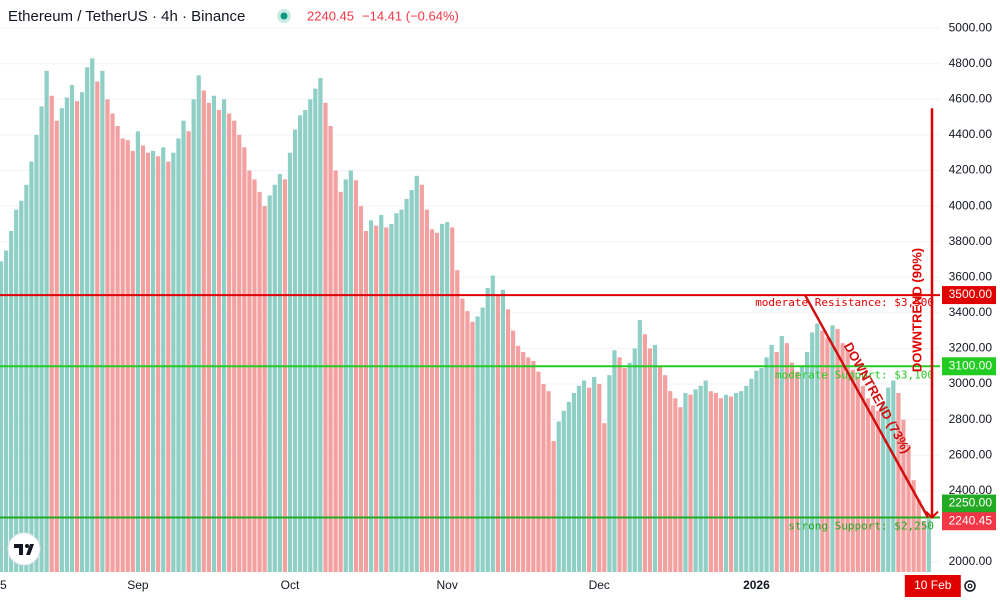 The image size is (1000, 600). Describe the element at coordinates (971, 27) in the screenshot. I see `y-tick-label: 5000.00` at that location.